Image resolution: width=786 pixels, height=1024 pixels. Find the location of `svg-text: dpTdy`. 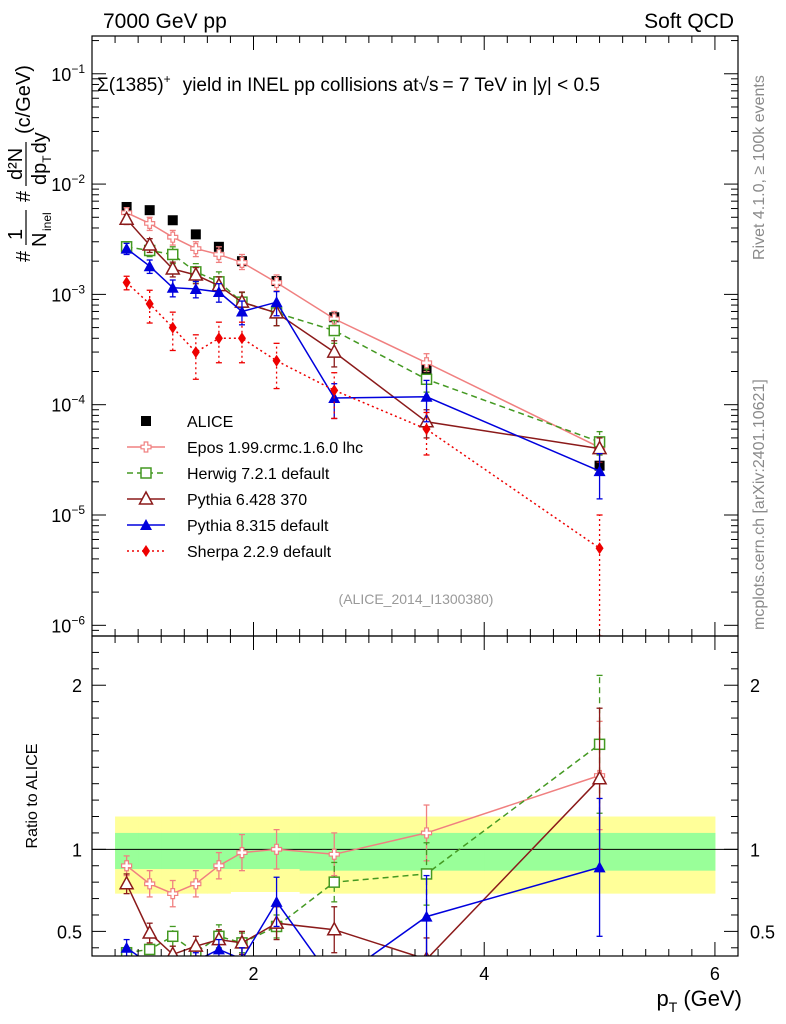

svg-text: dpTdy is located at coordinates (41, 158).